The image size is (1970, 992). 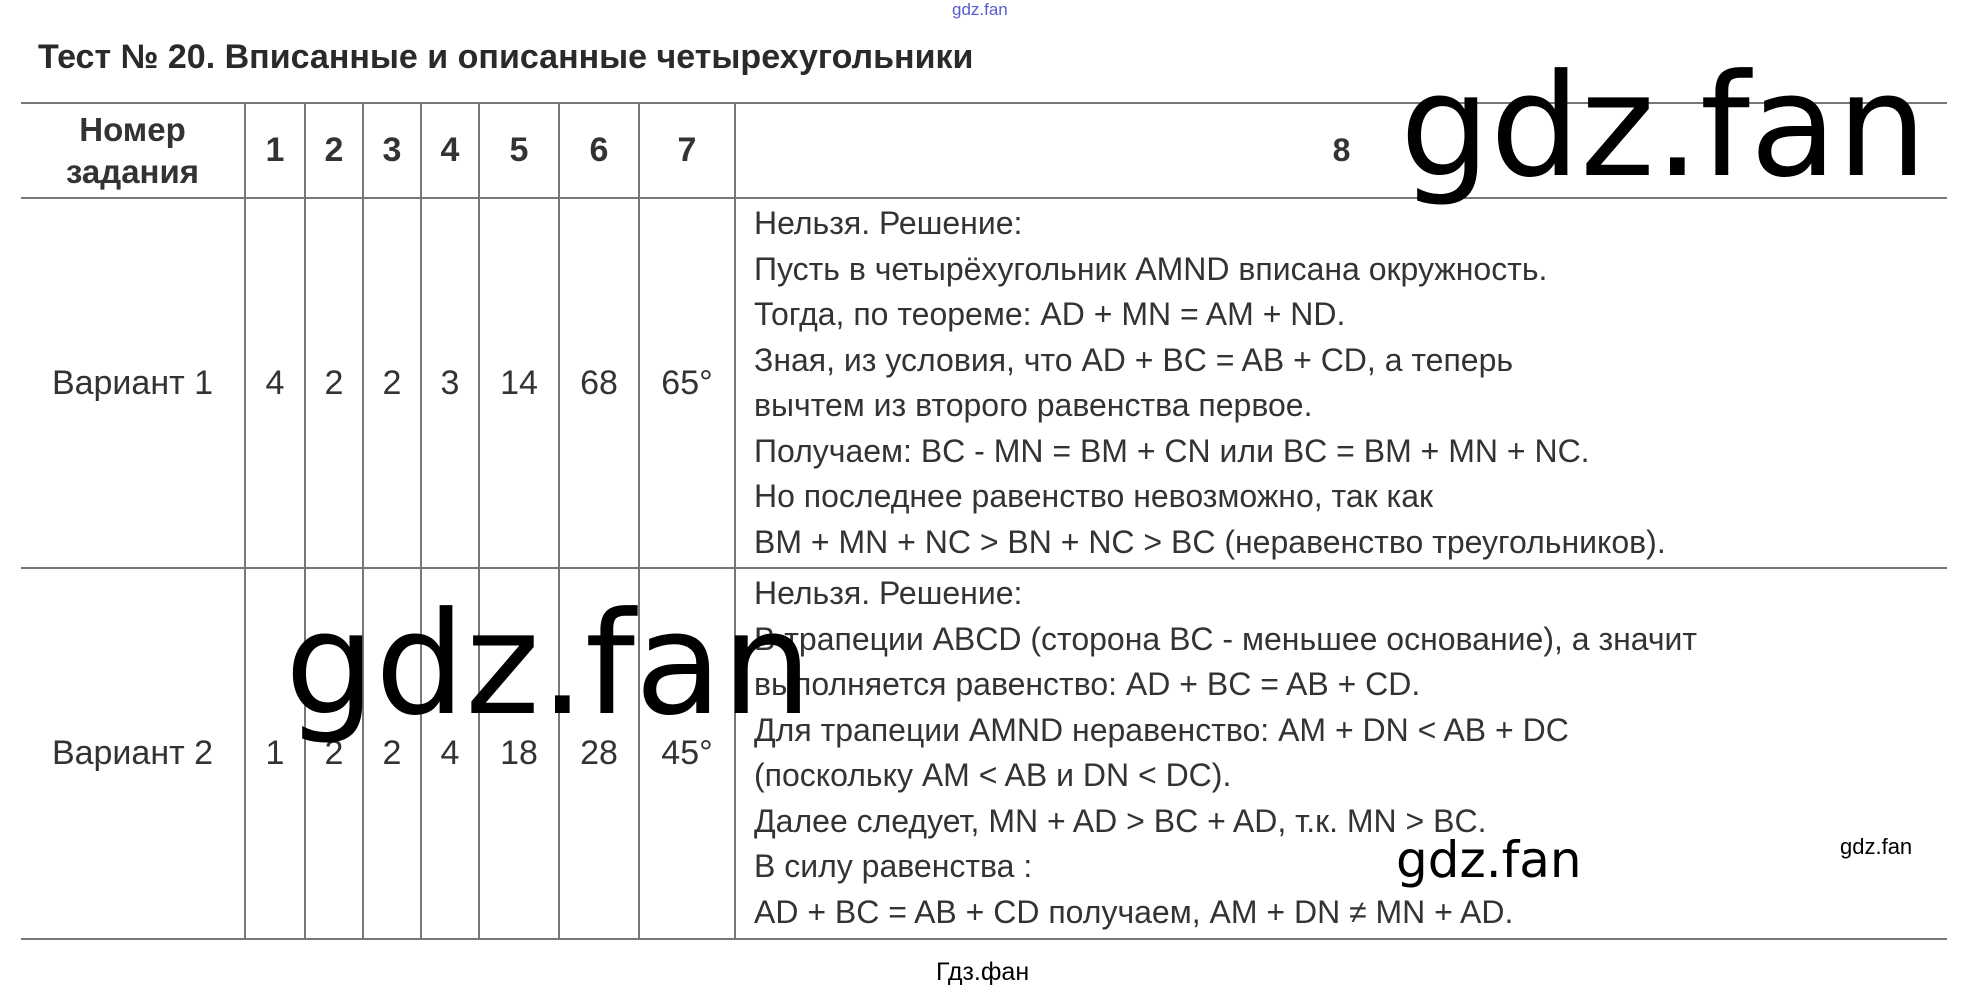 What do you see at coordinates (983, 972) in the screenshot?
I see `watermark-bottom: Гдз.фан` at bounding box center [983, 972].